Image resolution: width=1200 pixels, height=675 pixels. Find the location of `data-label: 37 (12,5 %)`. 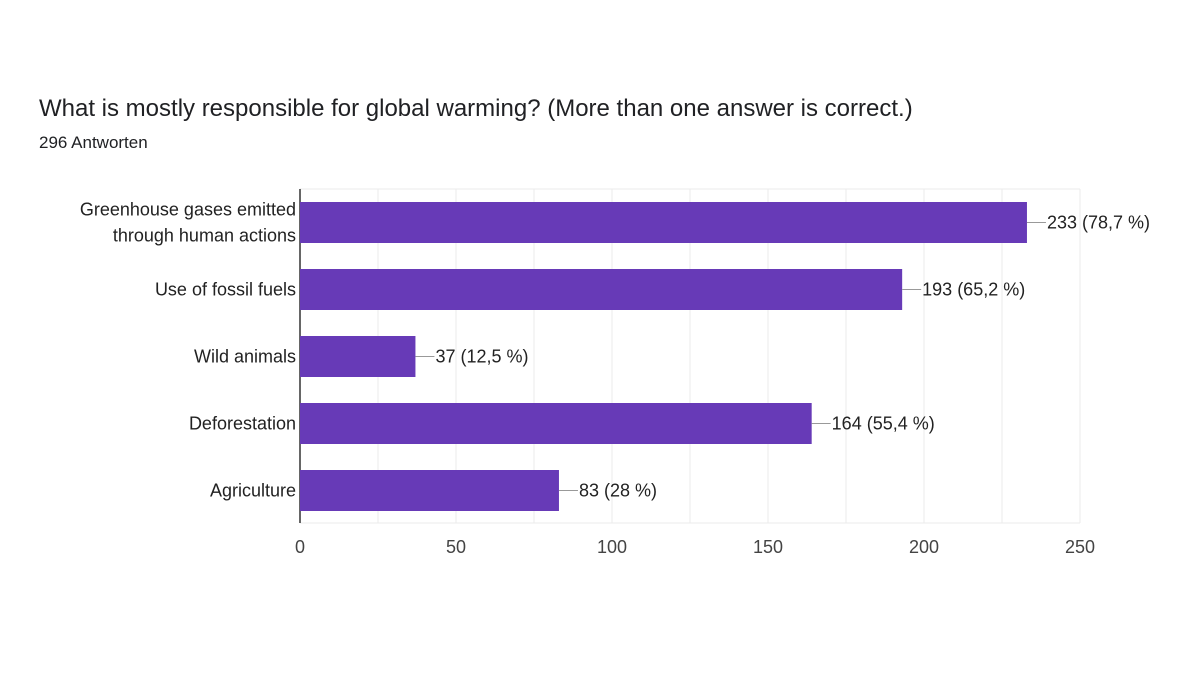

data-label: 37 (12,5 %) is located at coordinates (481, 357).